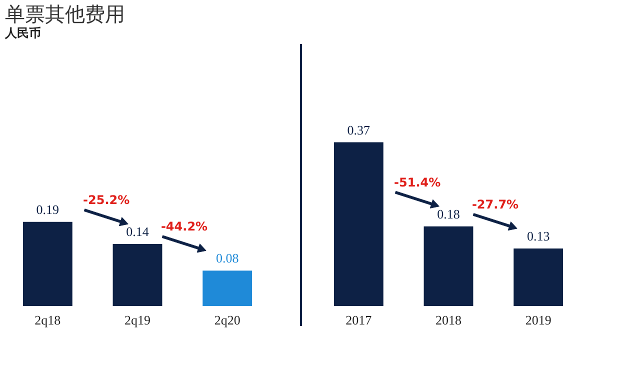 The image size is (640, 374). What do you see at coordinates (538, 236) in the screenshot?
I see `data-label: 0.13` at bounding box center [538, 236].